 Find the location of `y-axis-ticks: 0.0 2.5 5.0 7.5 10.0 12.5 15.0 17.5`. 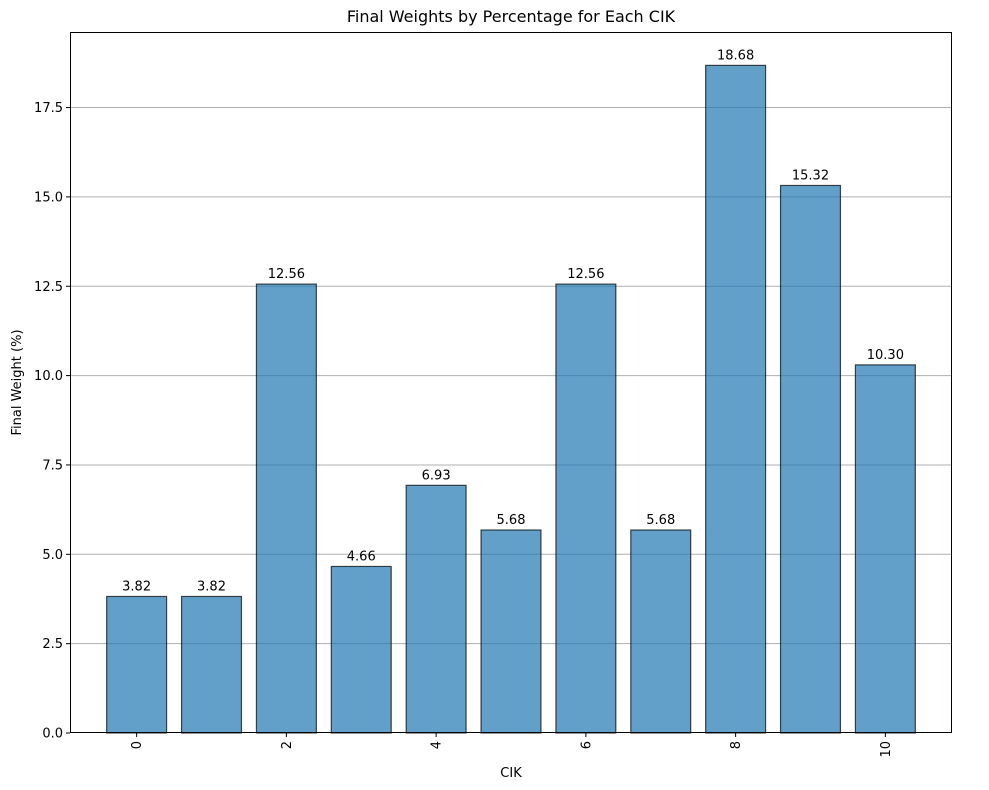

y-axis-ticks: 0.0 2.5 5.0 7.5 10.0 12.5 15.0 17.5 is located at coordinates (52, 421).